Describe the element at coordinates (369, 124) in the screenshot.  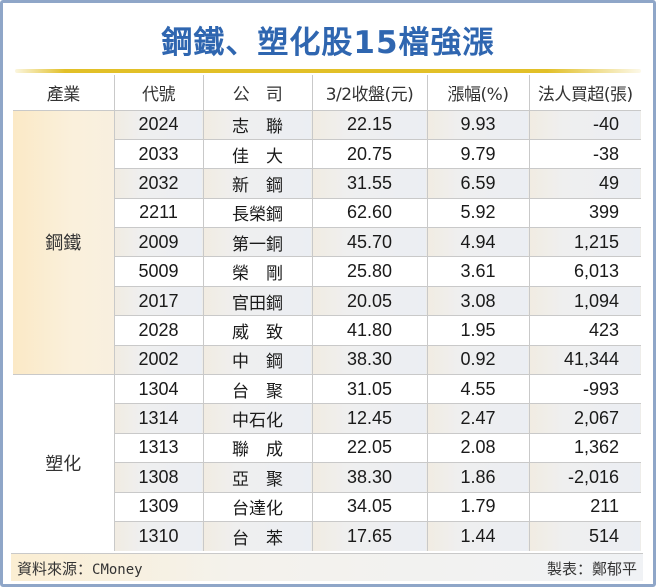
I see `close-price-cell: 22.15` at that location.